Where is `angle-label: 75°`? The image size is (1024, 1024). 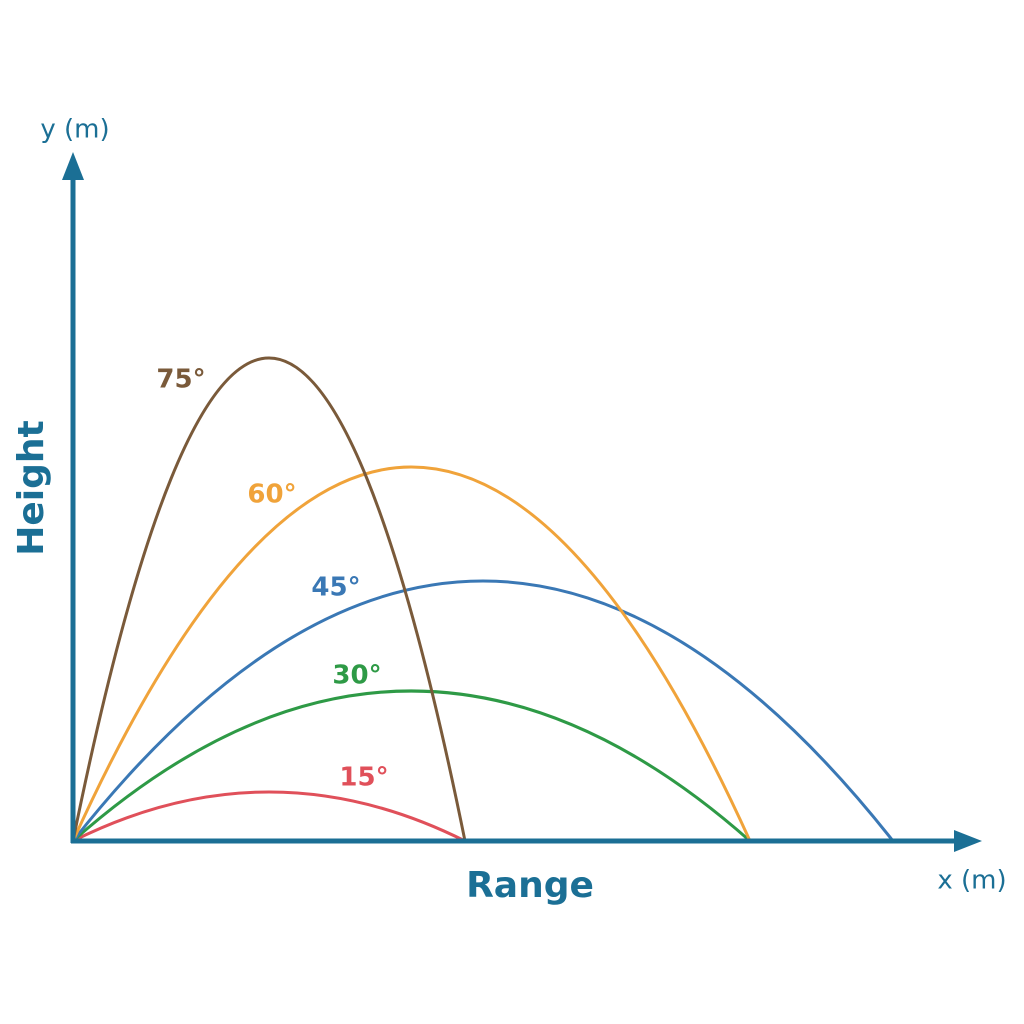
angle-label: 75° is located at coordinates (180, 380).